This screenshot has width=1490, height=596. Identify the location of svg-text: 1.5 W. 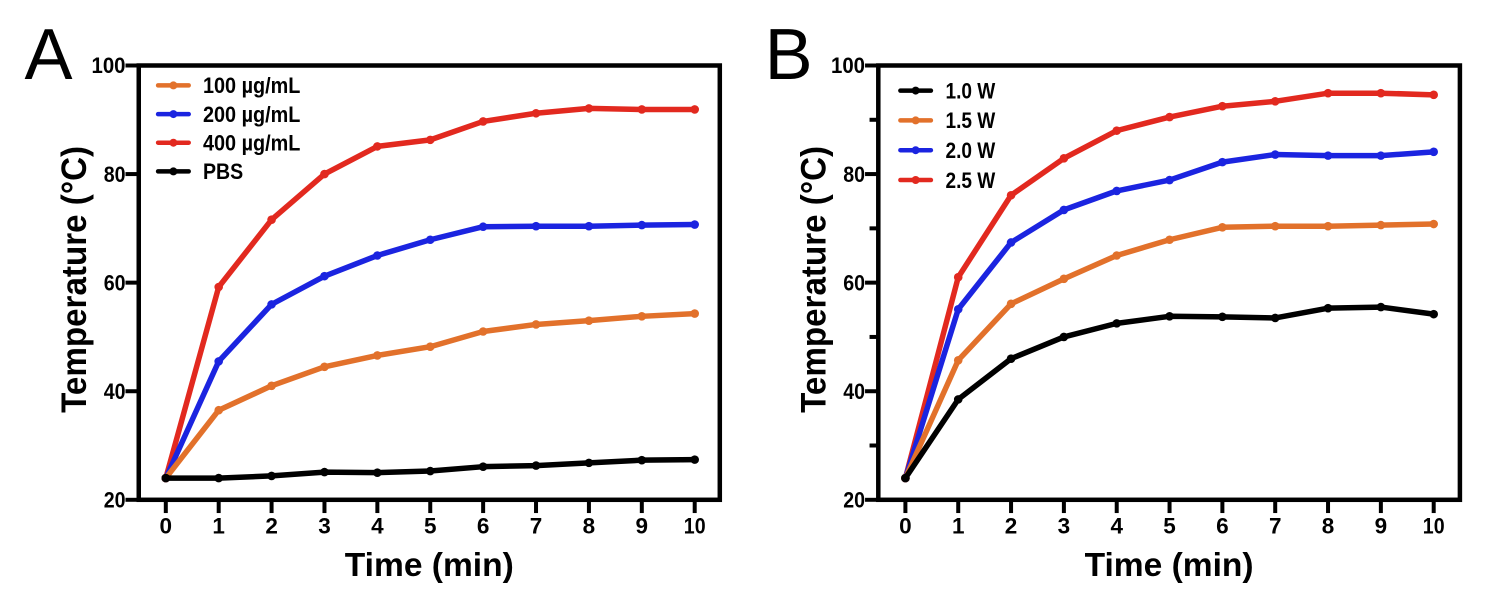
(971, 120).